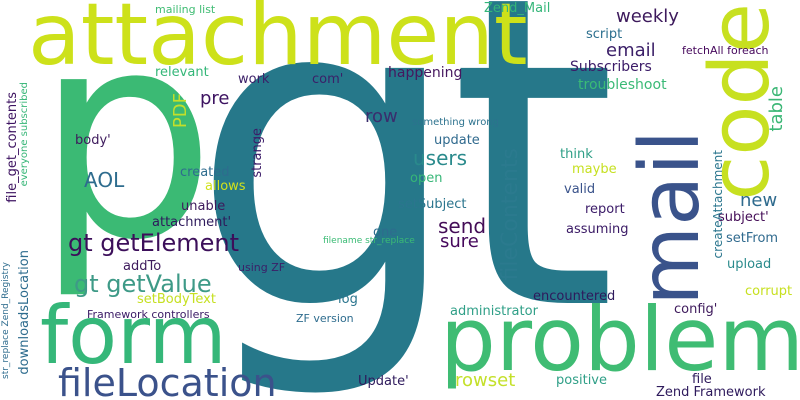 The width and height of the screenshot is (800, 400). Describe the element at coordinates (494, 311) in the screenshot. I see `word-administrator: administrator` at that location.